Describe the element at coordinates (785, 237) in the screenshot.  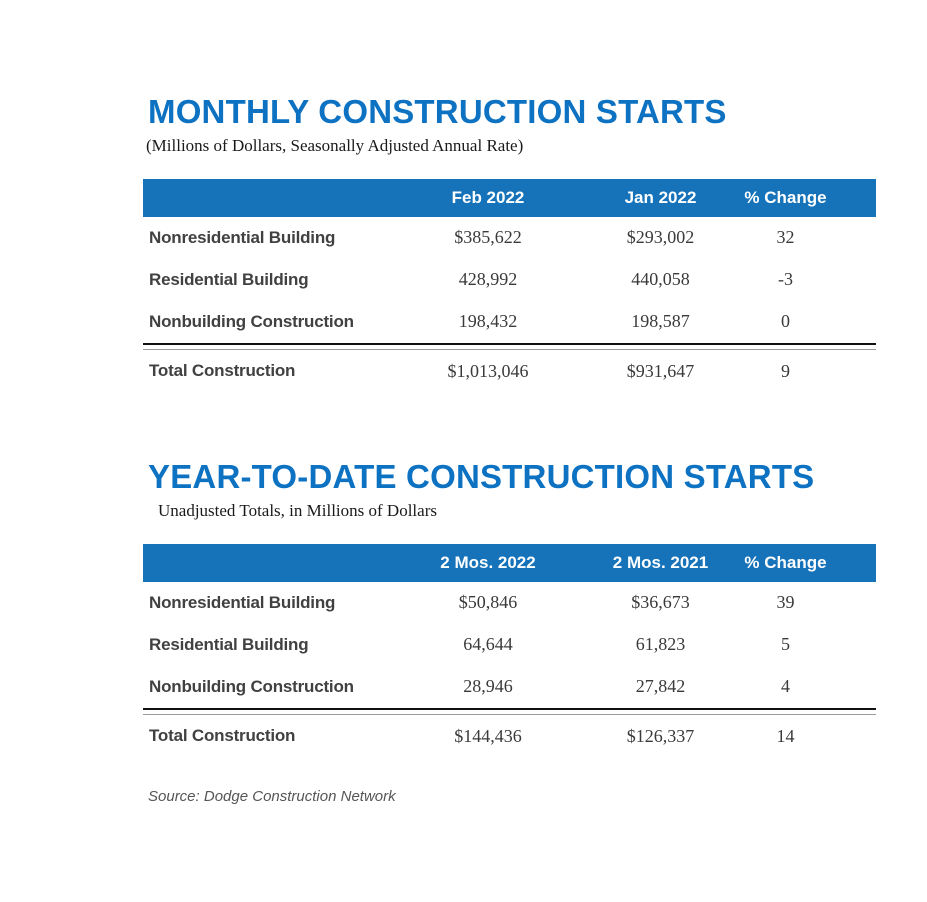
I see `cell-value: 32` at that location.